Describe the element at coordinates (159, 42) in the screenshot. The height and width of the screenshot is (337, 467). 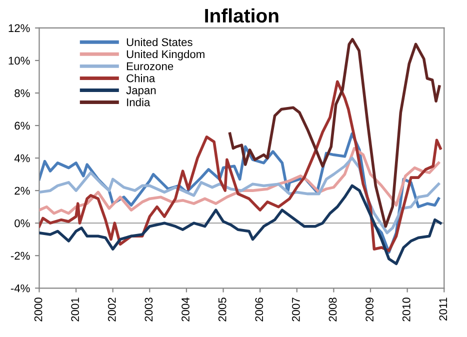
I see `legend-label: United States` at that location.